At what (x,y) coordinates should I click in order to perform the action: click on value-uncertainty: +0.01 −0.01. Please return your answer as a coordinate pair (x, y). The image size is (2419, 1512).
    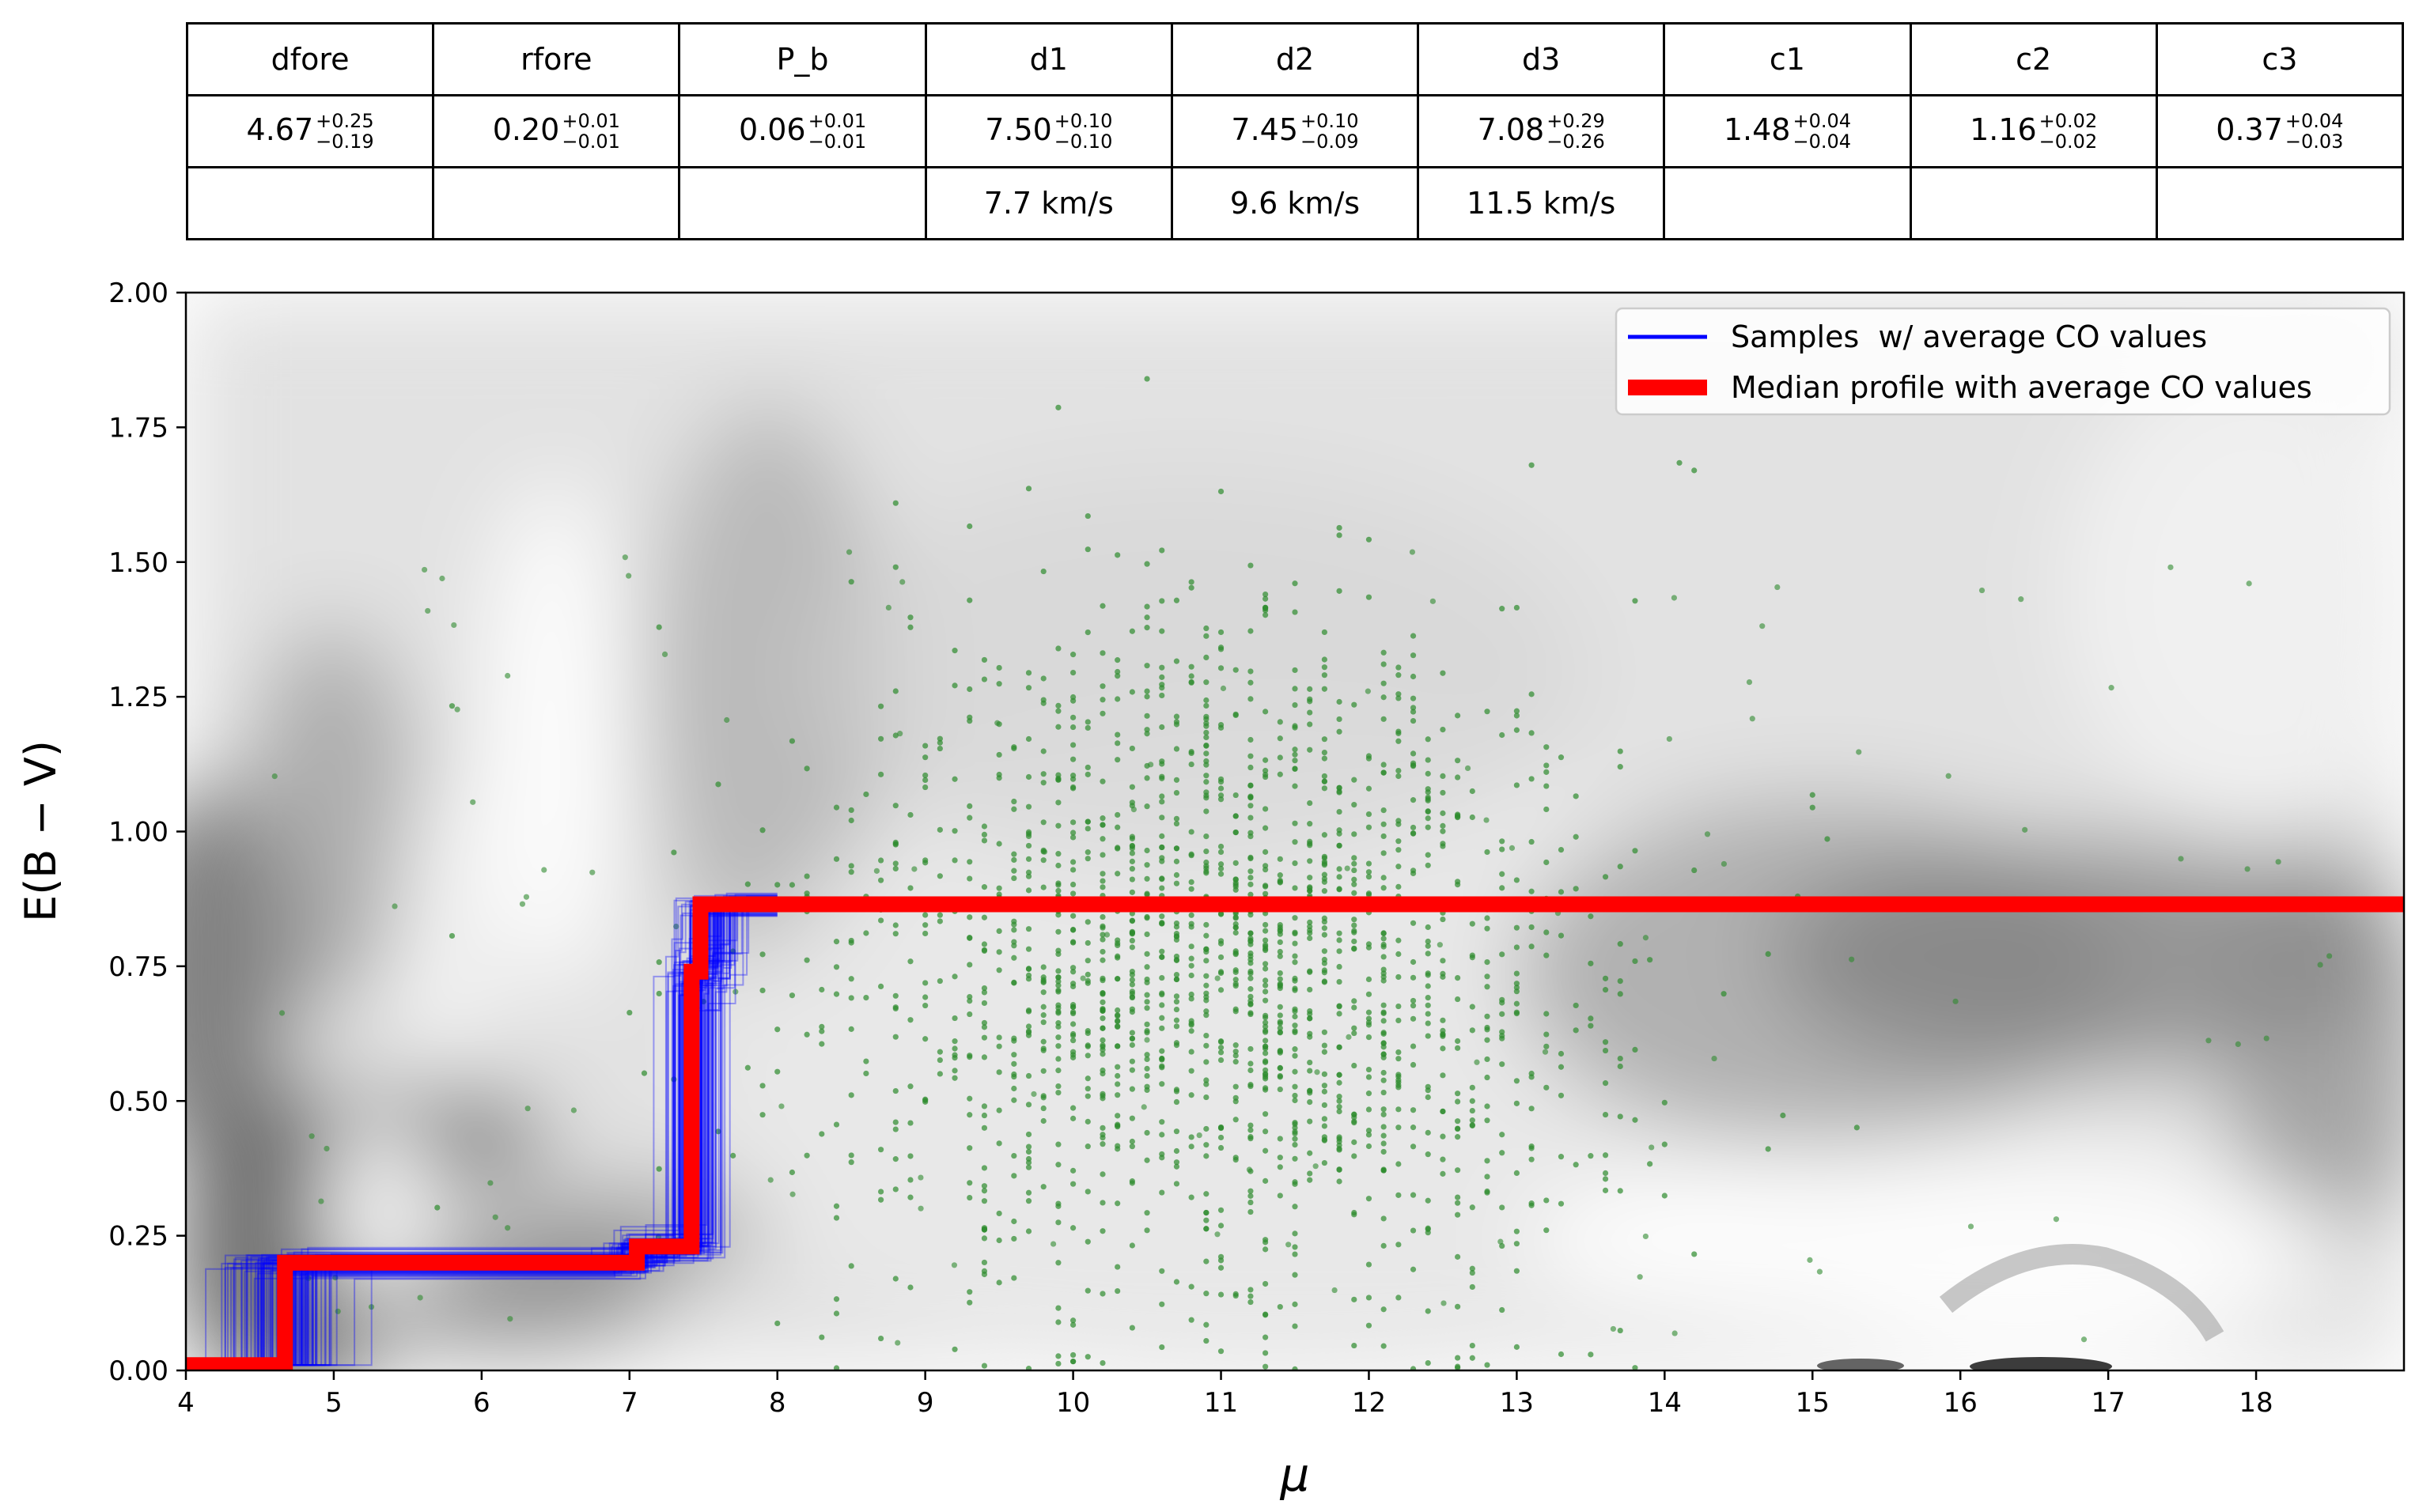
    Looking at the image, I should click on (591, 131).